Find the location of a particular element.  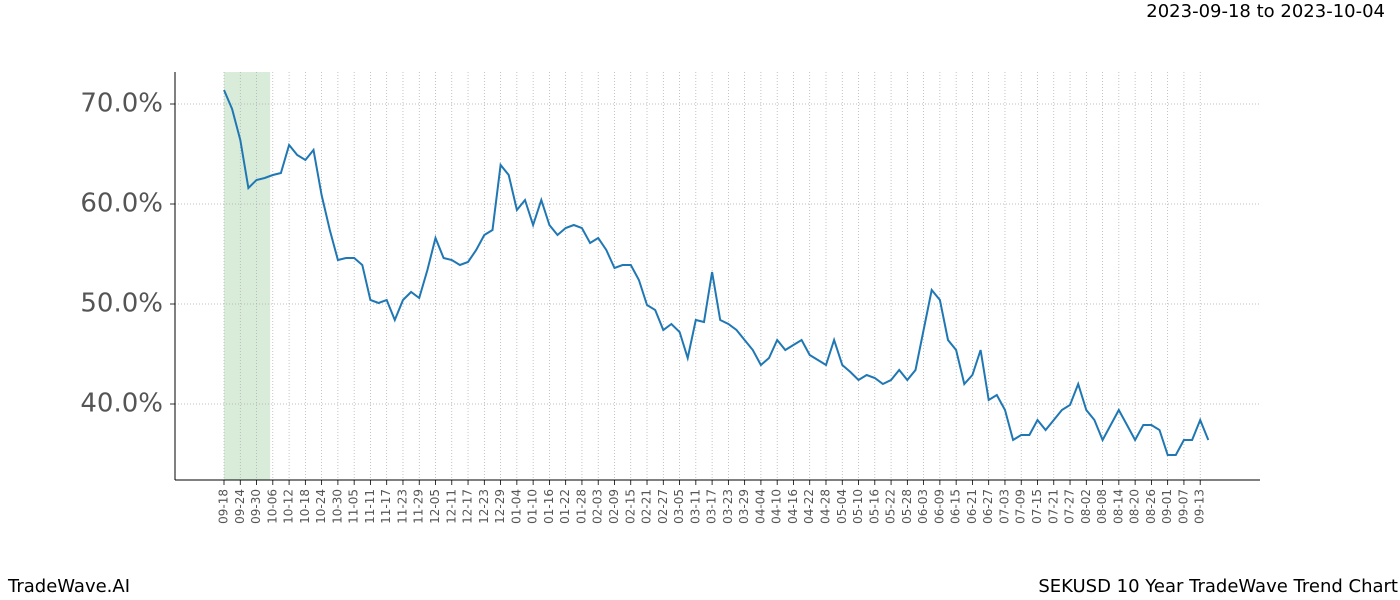

x-tick-label: 04-22 is located at coordinates (809, 506).